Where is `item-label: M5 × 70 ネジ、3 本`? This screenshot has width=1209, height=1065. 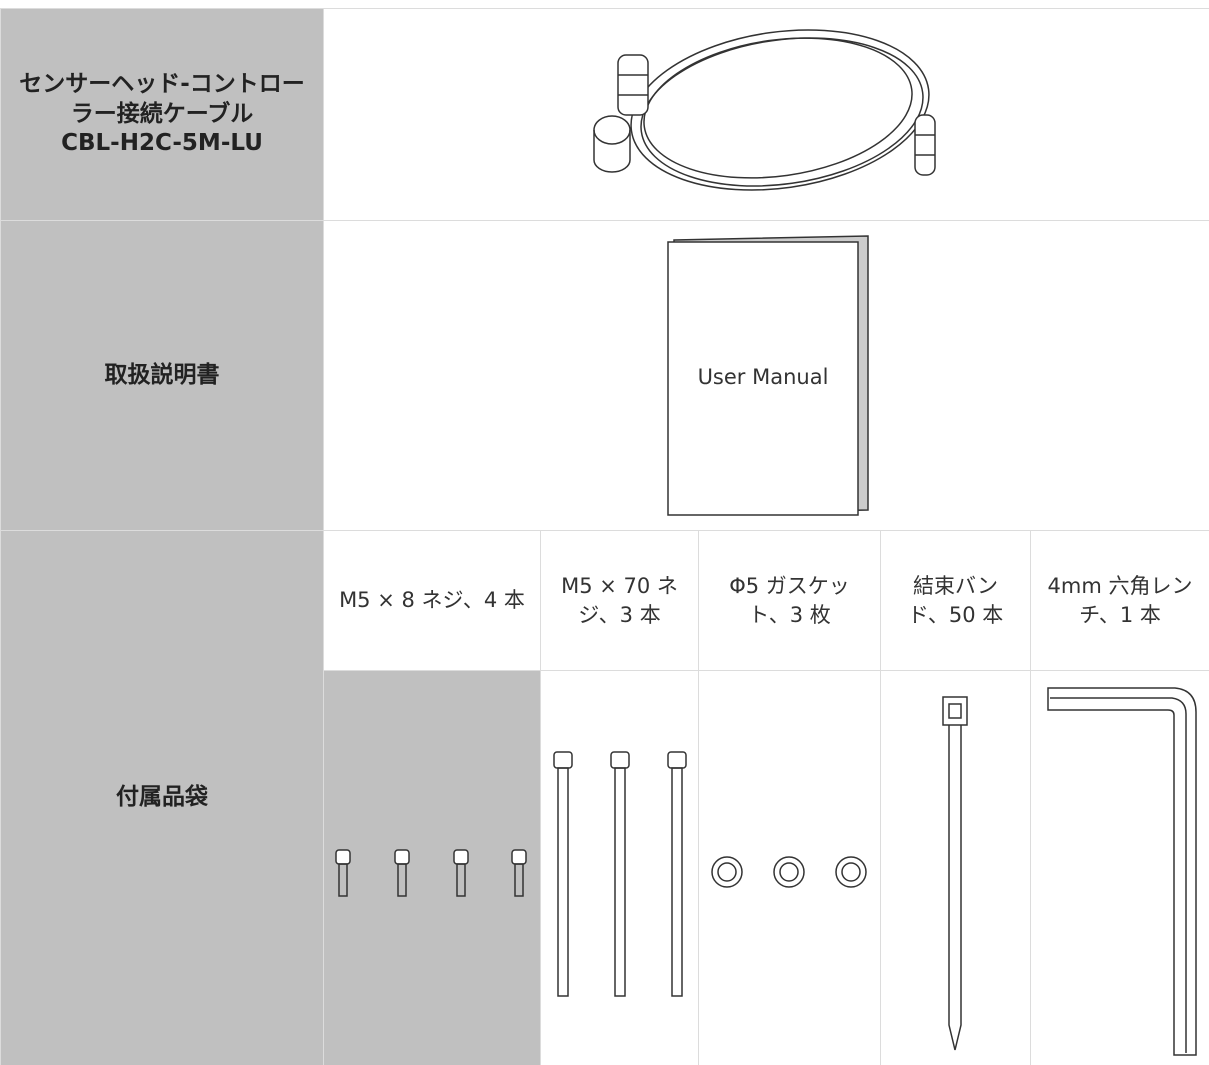
item-label: M5 × 70 ネジ、3 本 is located at coordinates (619, 600).